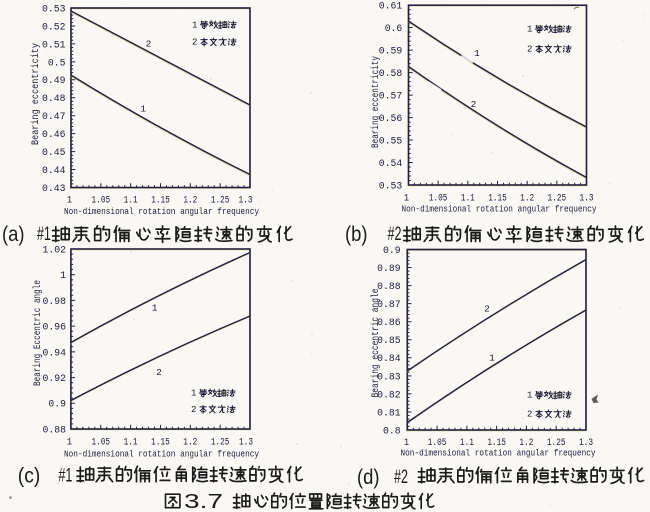  What do you see at coordinates (375, 342) in the screenshot?
I see `svg-text: Bearing eccentric angle` at bounding box center [375, 342].